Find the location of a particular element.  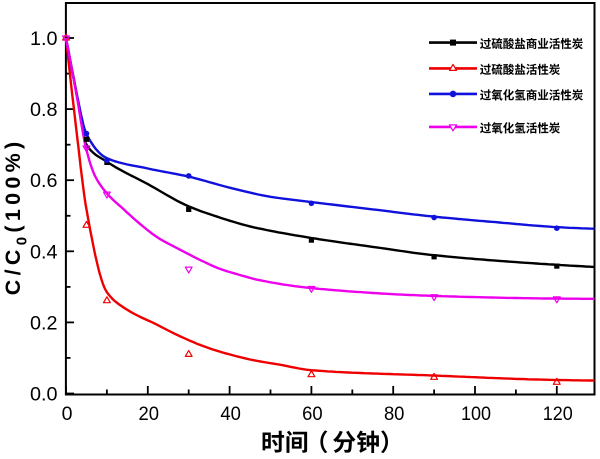

svg-text: 0.0 is located at coordinates (44, 395).